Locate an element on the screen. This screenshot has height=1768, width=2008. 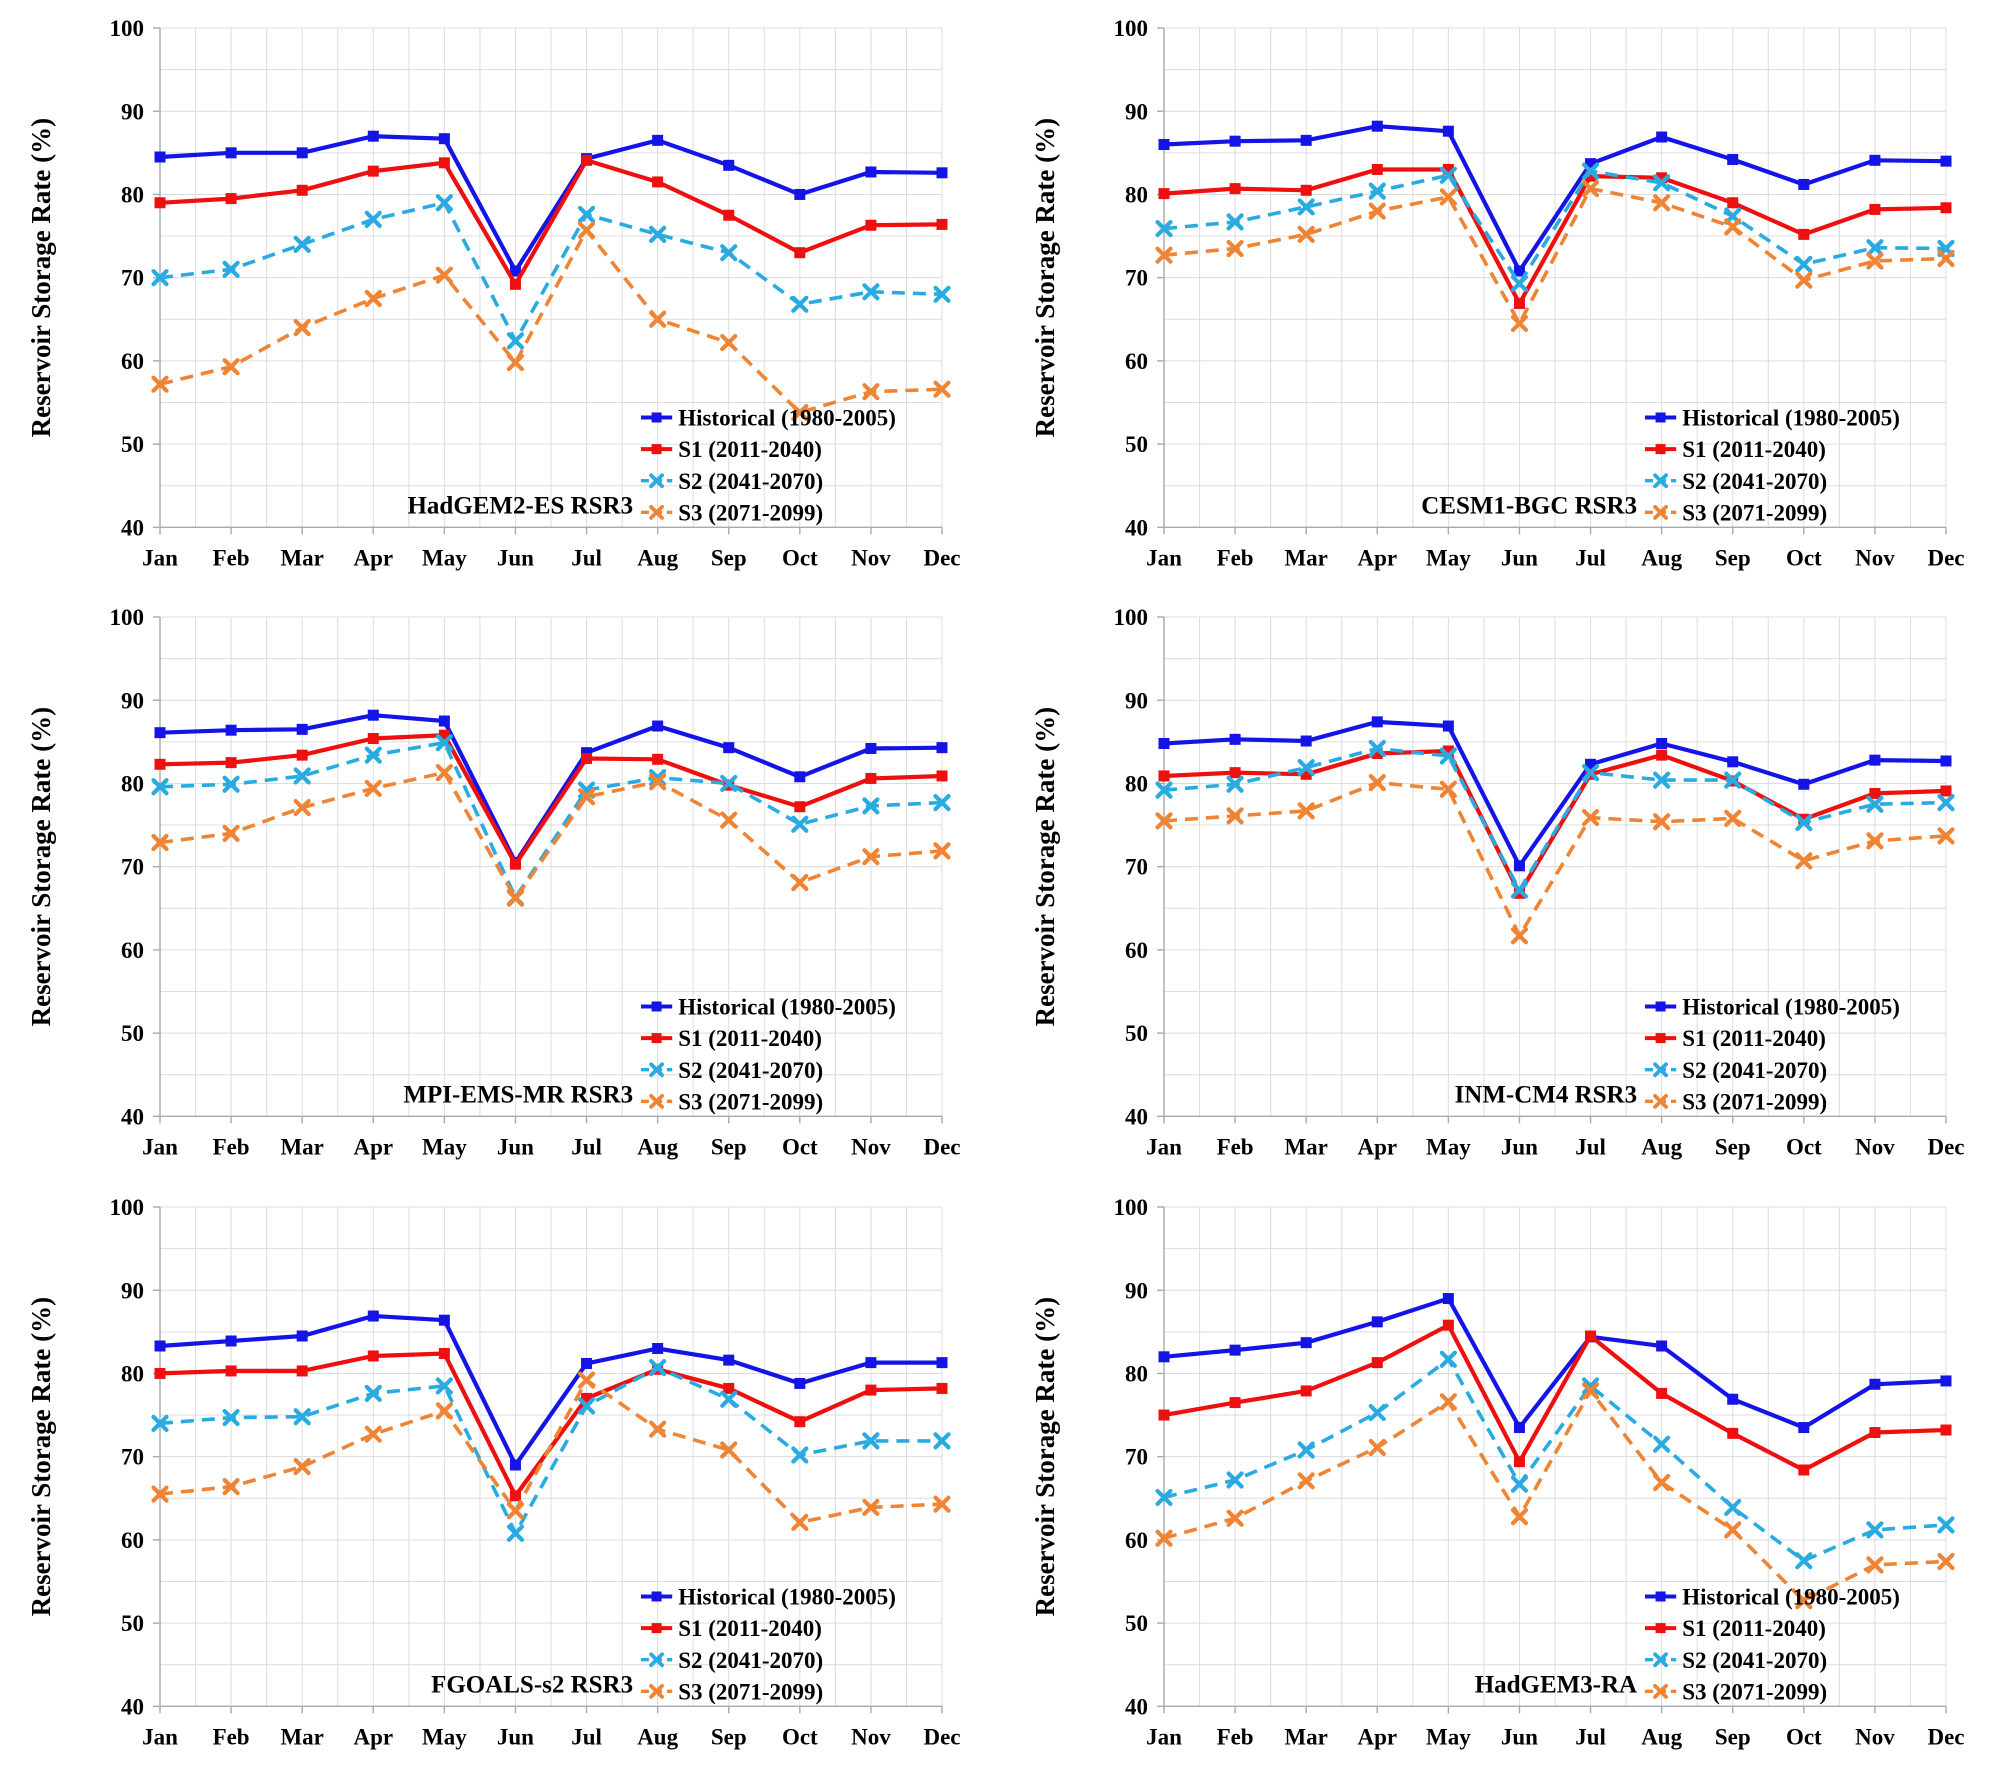
legend-item-s1: S1 (2011-2040) is located at coordinates (731, 449).